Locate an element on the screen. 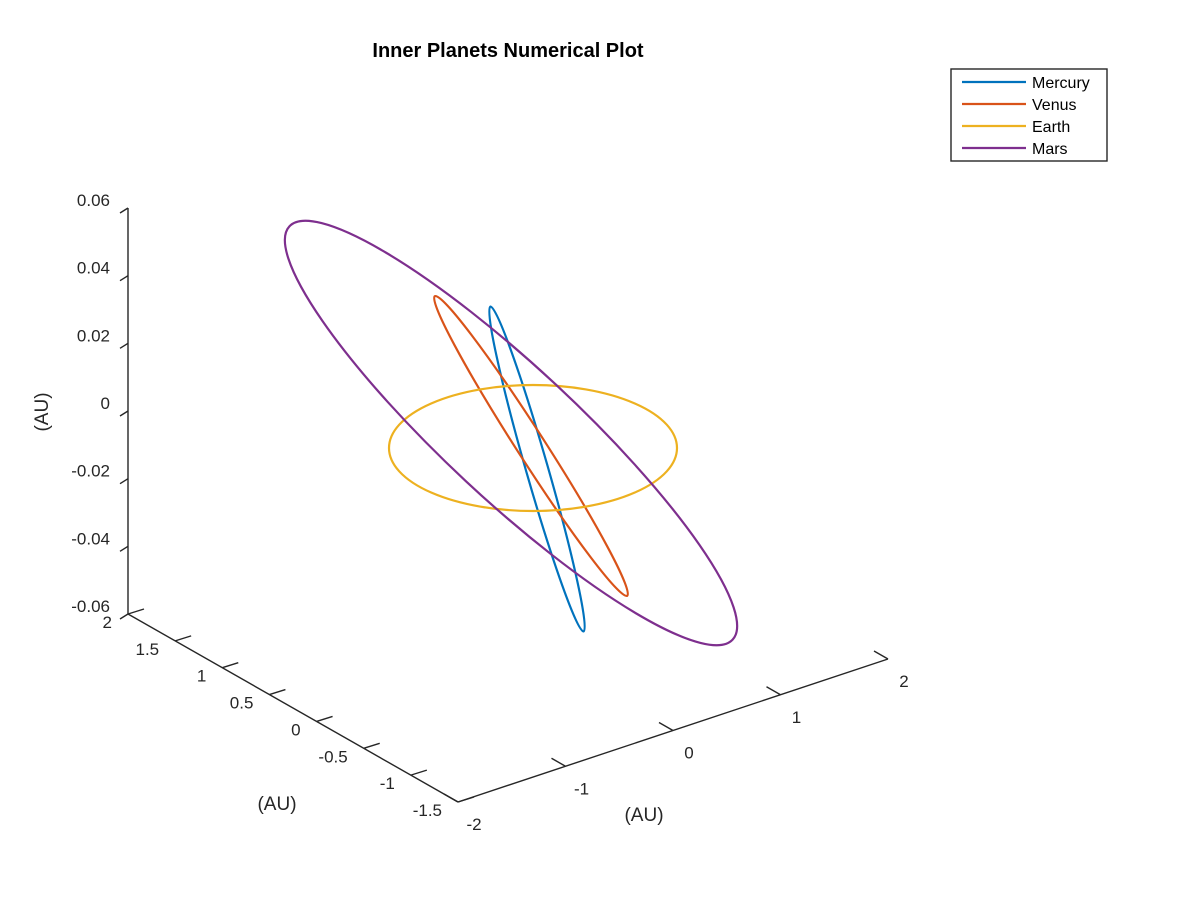 The image size is (1200, 900). orbit-mercury is located at coordinates (537, 469).